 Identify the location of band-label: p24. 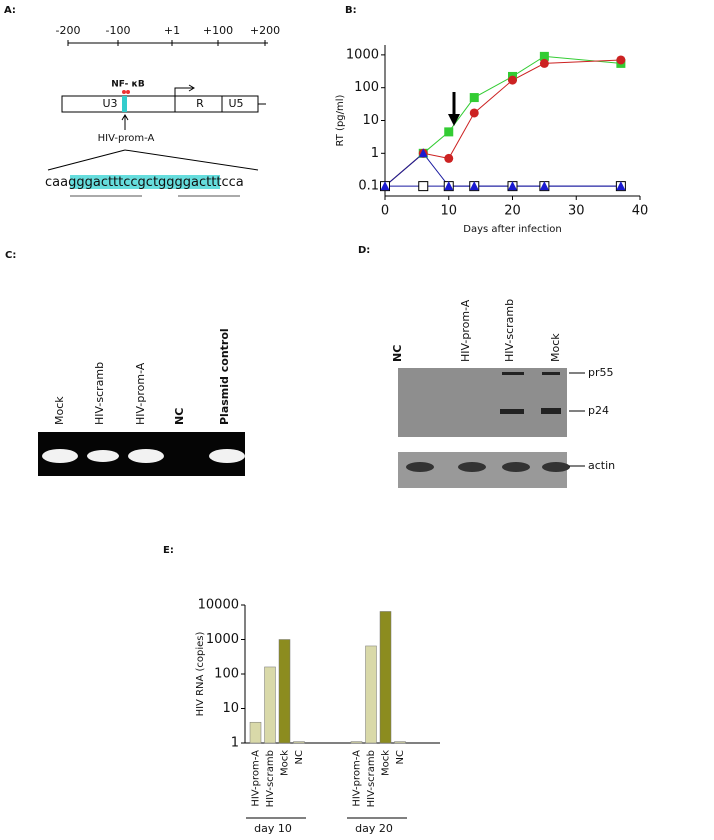
(598, 410).